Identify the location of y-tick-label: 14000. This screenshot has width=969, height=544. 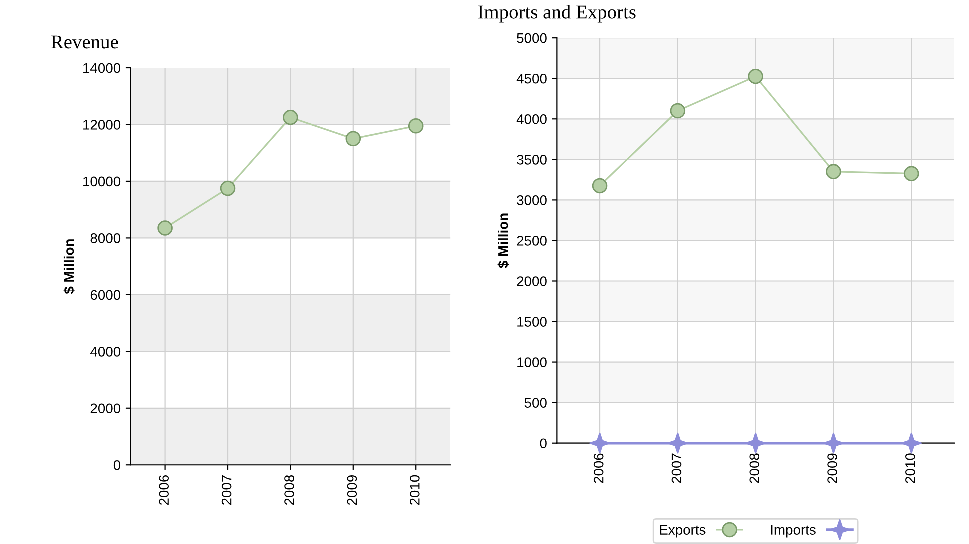
(102, 68).